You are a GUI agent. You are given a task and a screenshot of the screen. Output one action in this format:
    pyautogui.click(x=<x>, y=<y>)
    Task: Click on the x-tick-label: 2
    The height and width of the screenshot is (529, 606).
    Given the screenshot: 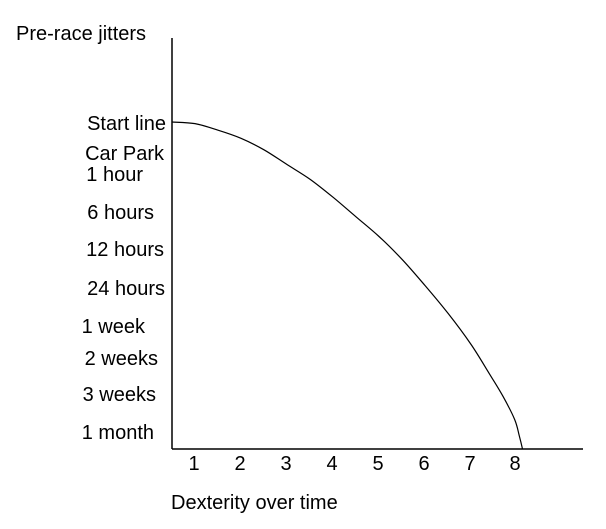 What is the action you would take?
    pyautogui.click(x=239, y=464)
    